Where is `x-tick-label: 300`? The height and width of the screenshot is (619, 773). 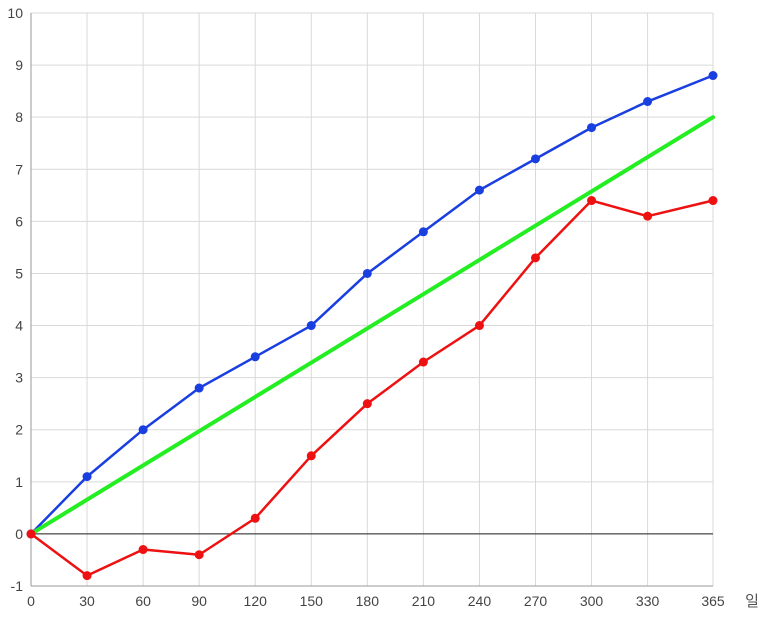
x-tick-label: 300 is located at coordinates (592, 601).